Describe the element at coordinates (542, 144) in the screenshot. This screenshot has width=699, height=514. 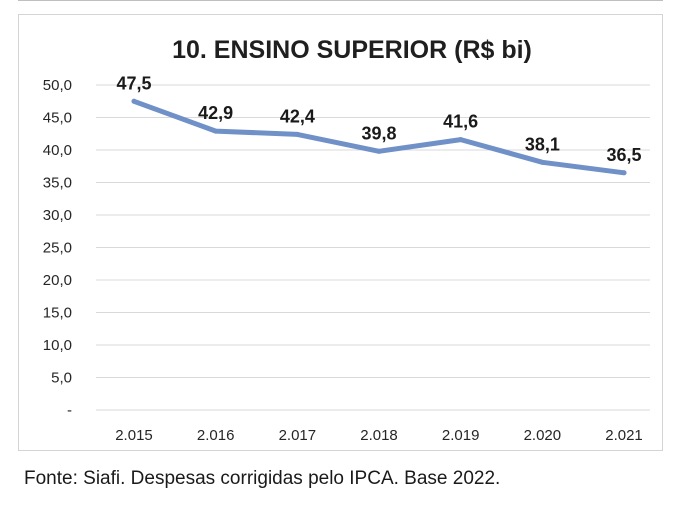
I see `data-label: 38,1` at that location.